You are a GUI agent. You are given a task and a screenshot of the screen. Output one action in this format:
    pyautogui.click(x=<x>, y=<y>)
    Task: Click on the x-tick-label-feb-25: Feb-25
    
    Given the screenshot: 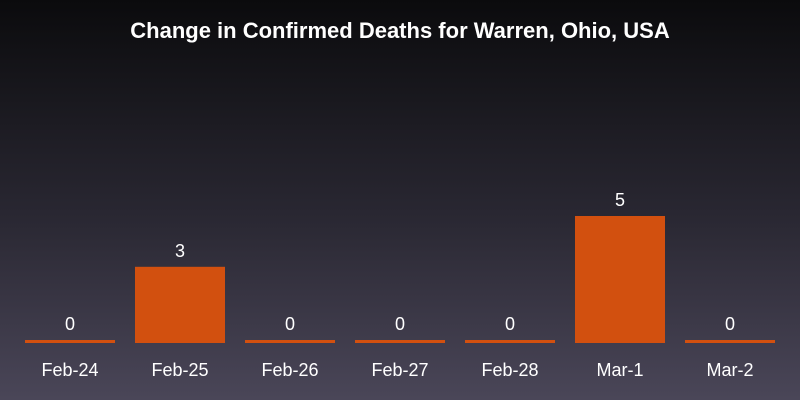 What is the action you would take?
    pyautogui.click(x=179, y=370)
    